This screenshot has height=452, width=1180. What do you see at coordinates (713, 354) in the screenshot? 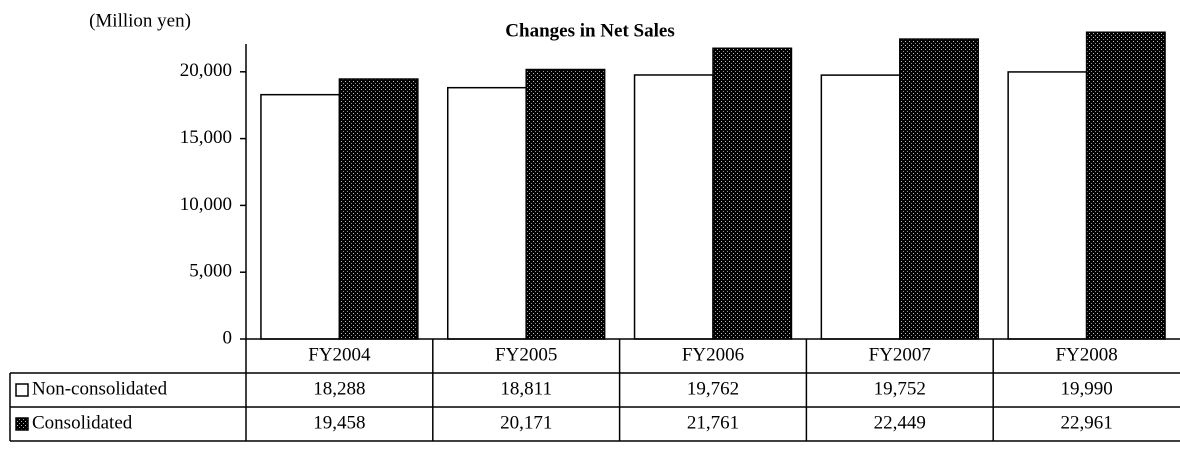
I see `x-tick-label: FY2006` at bounding box center [713, 354].